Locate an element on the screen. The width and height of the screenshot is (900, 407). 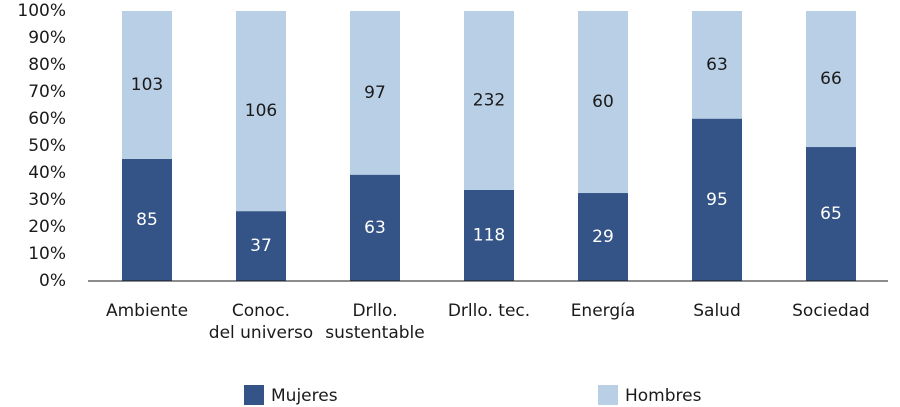
data-label: 37 is located at coordinates (261, 246).